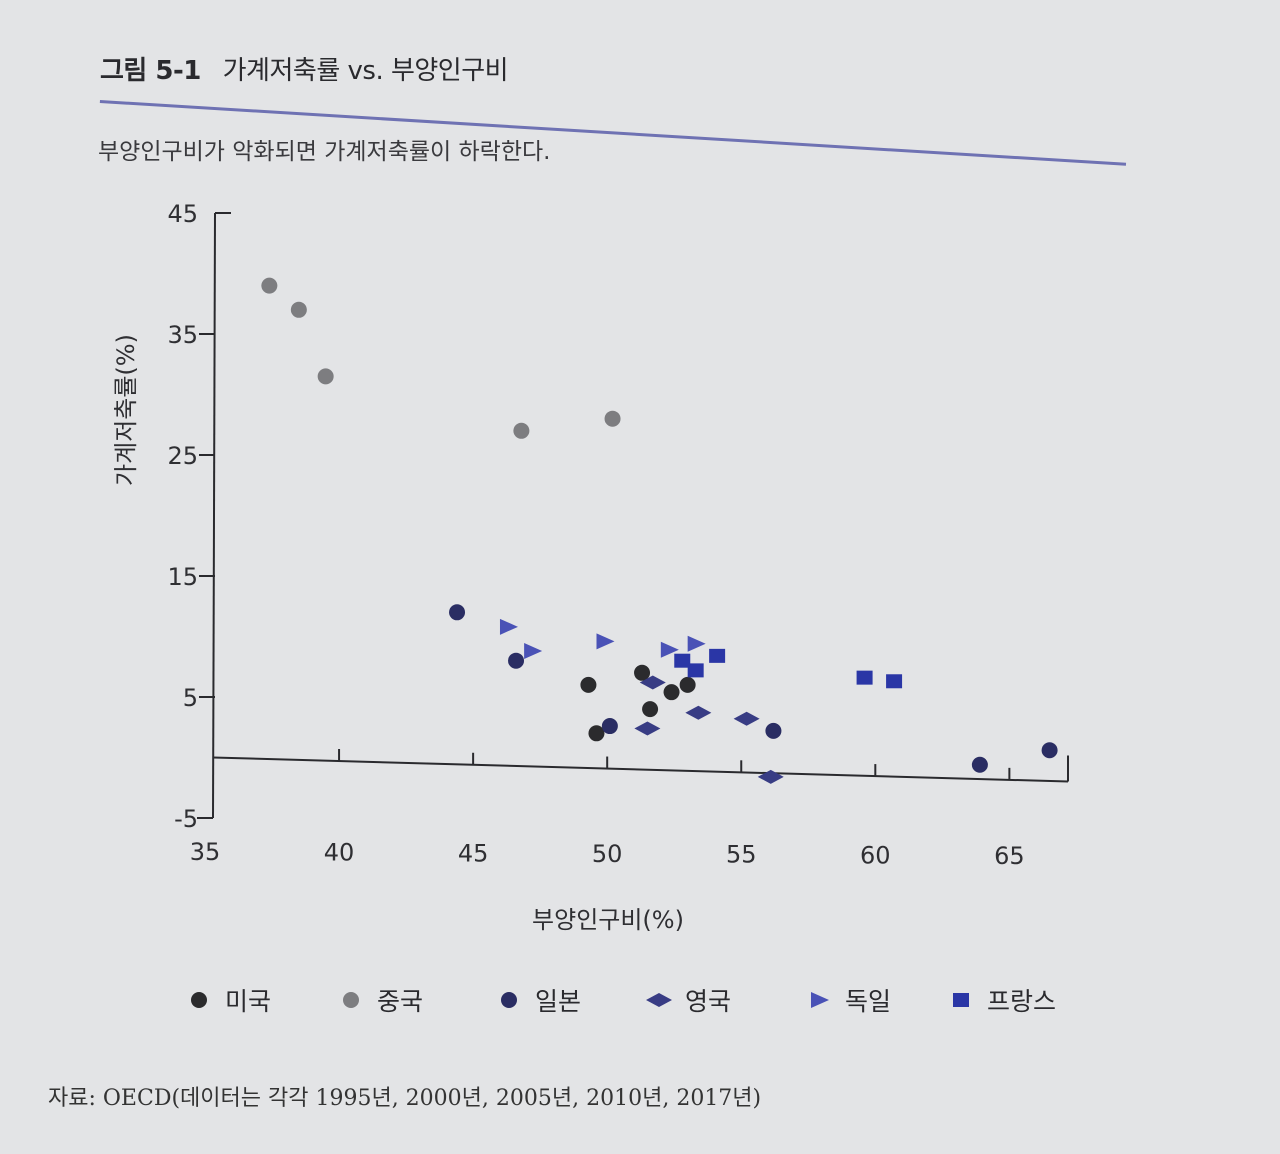  Describe the element at coordinates (324, 152) in the screenshot. I see `figure-subtitle: 부양인구비가 악화되면 가계저축률이 하락한다.` at that location.